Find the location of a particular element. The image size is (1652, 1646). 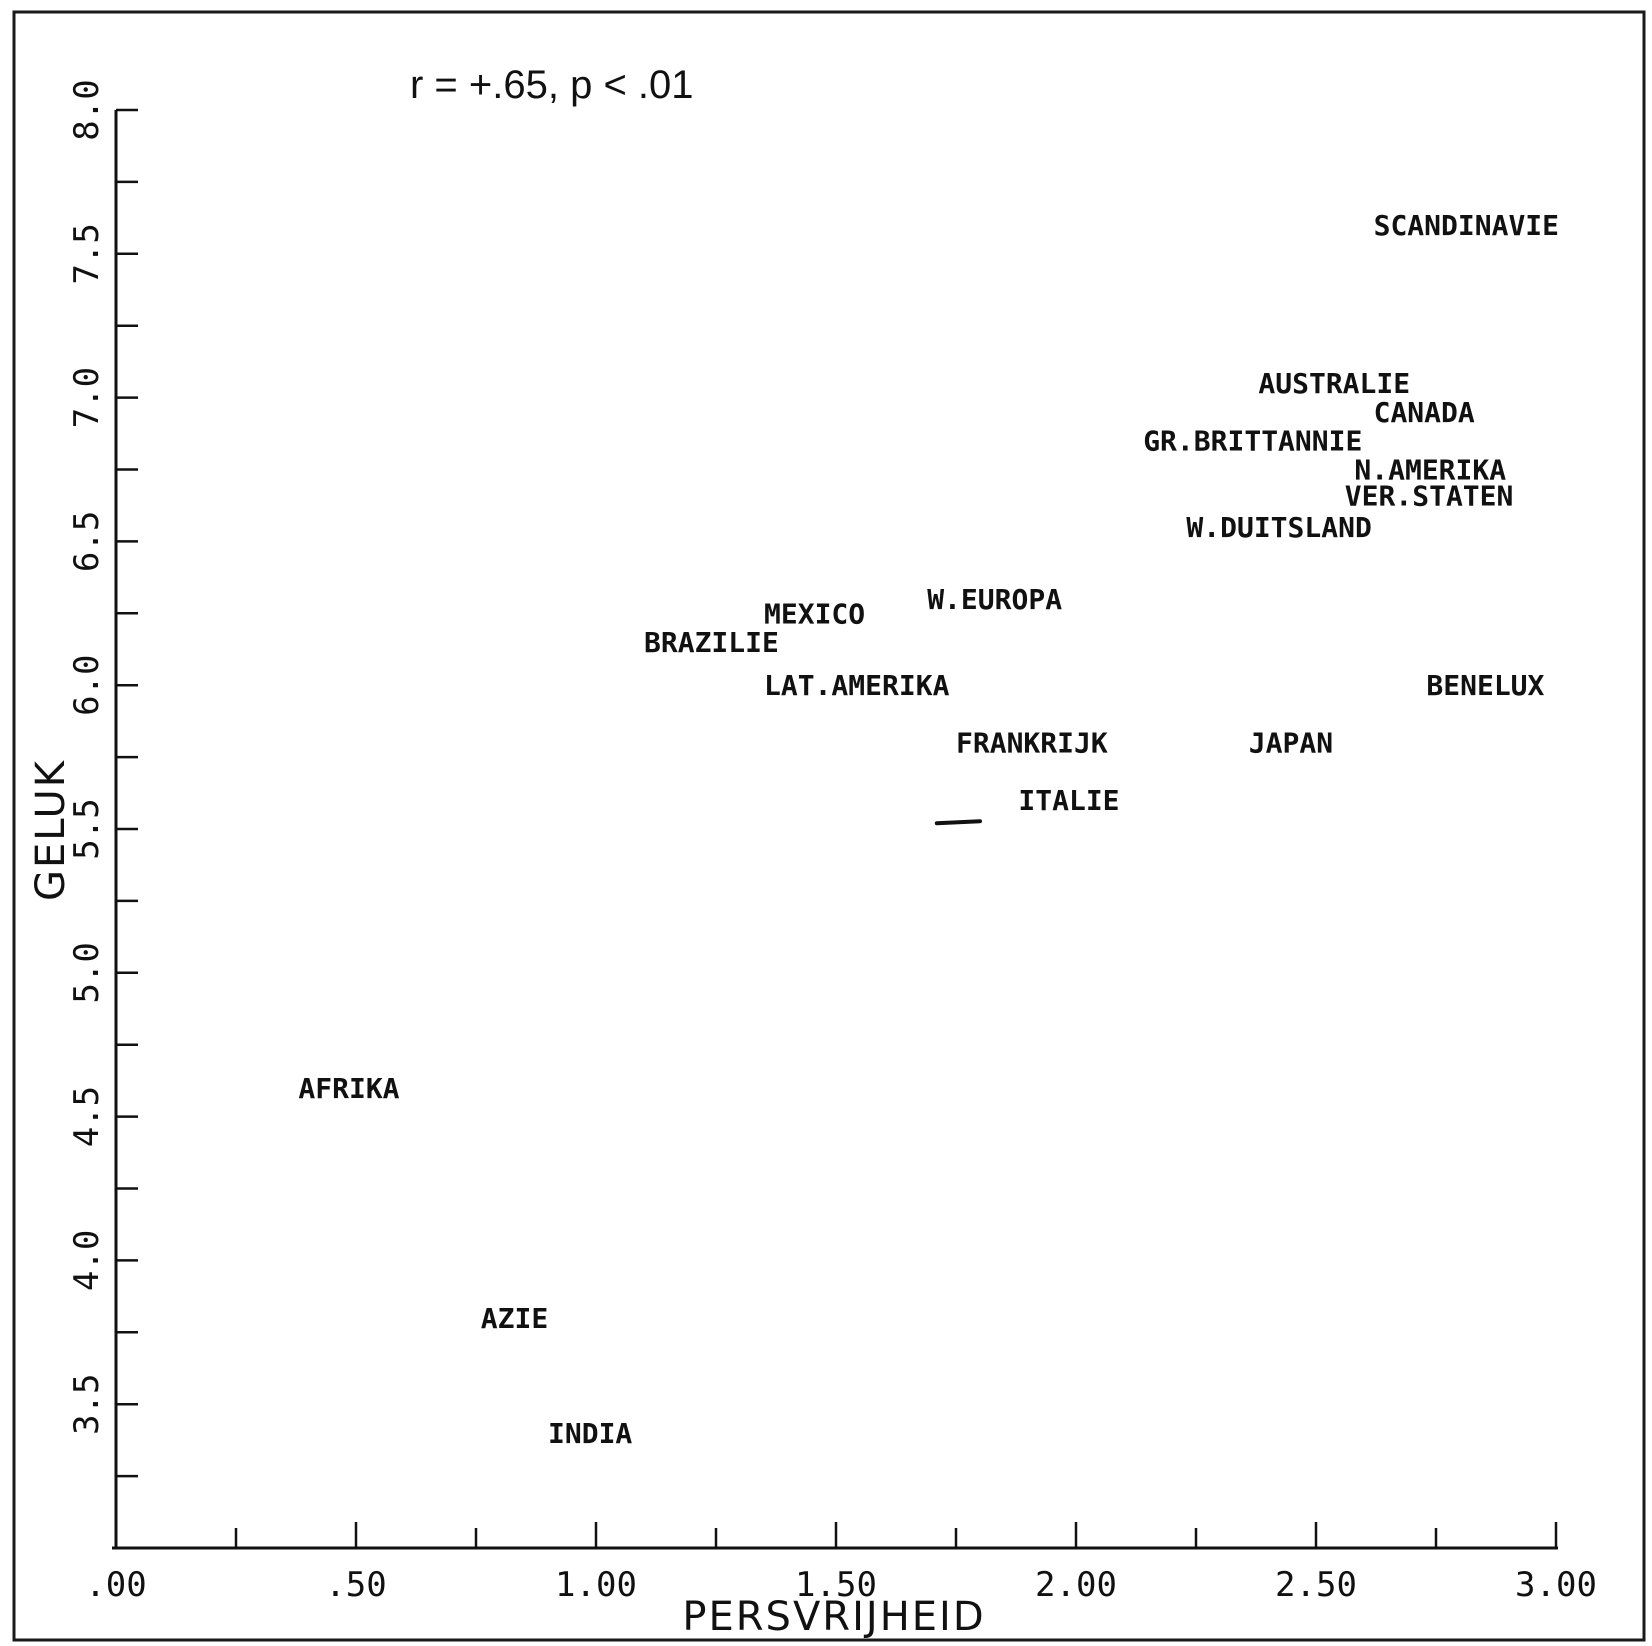

y-tick-label-4: 5.5 is located at coordinates (87, 828).